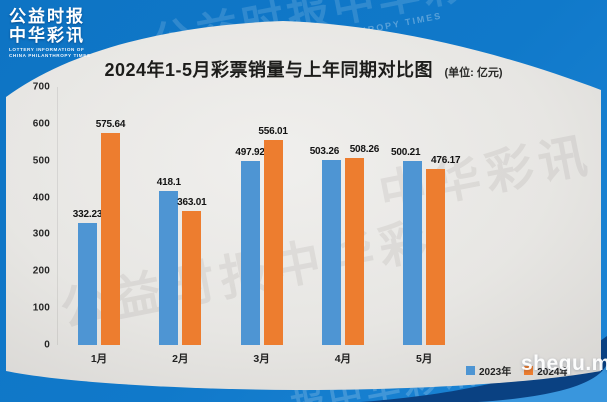 This screenshot has width=607, height=402. What do you see at coordinates (110, 124) in the screenshot?
I see `bar-value-label: 575.64` at bounding box center [110, 124].